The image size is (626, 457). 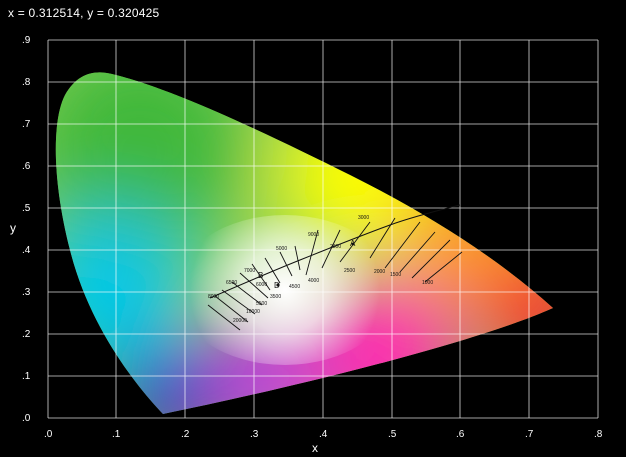 I want to click on x-axis-title: x, so click(x=315, y=448).